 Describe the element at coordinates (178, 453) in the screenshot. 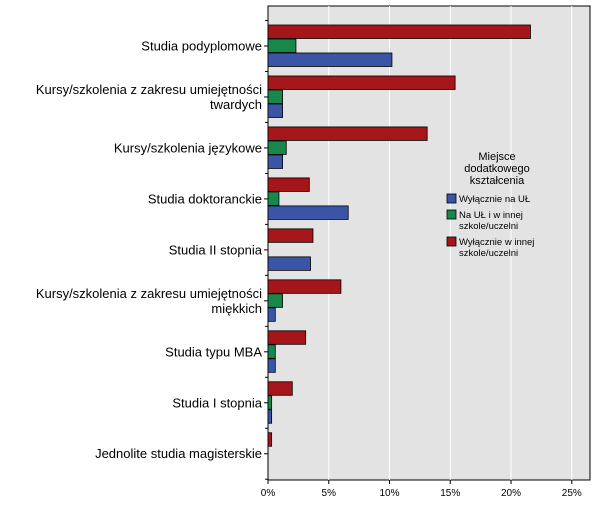

I see `category-label-8-0: Jednolite studia magisterskie` at that location.